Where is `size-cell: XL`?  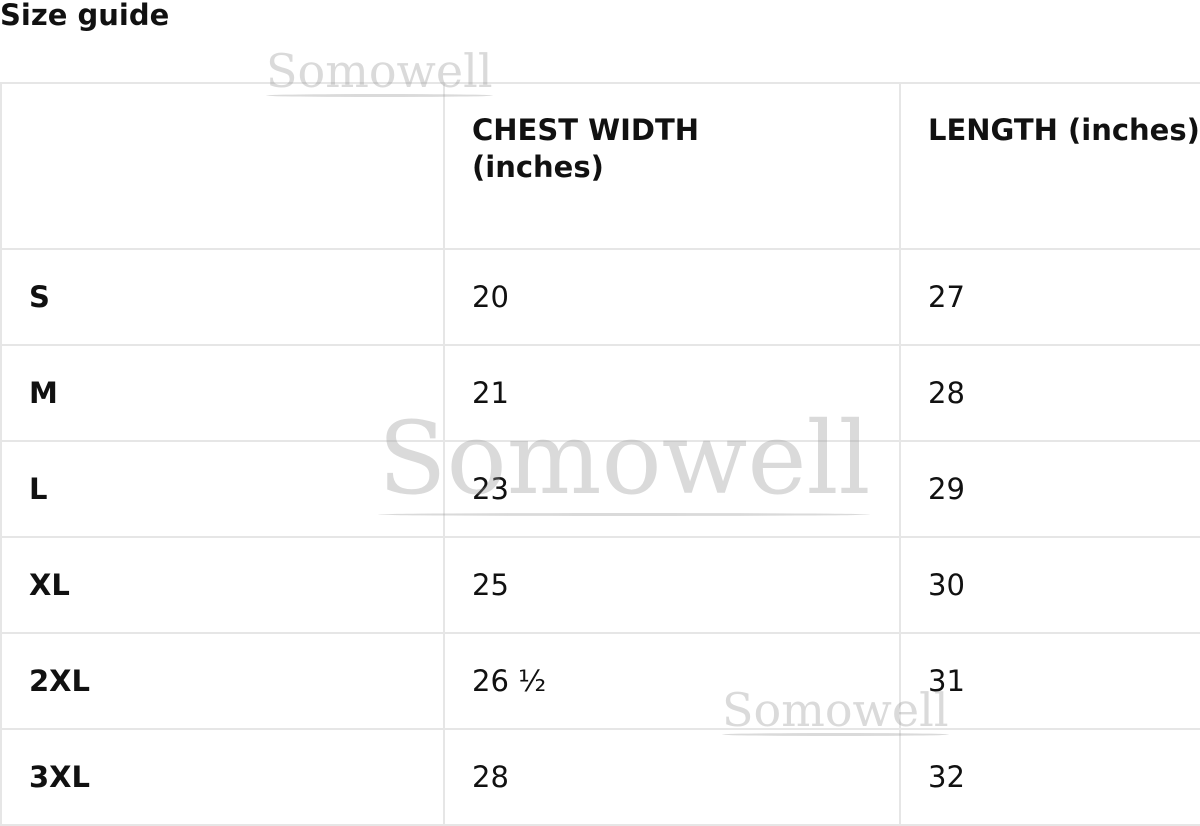
size-cell: XL is located at coordinates (222, 585).